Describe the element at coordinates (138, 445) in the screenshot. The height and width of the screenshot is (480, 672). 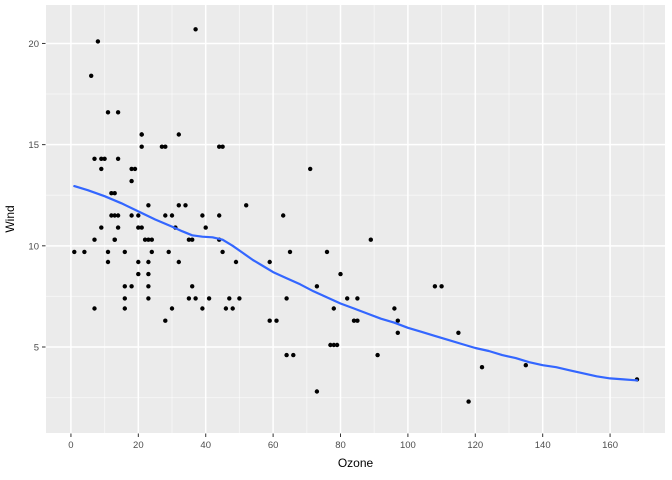
I see `x-tick-label: 20` at that location.